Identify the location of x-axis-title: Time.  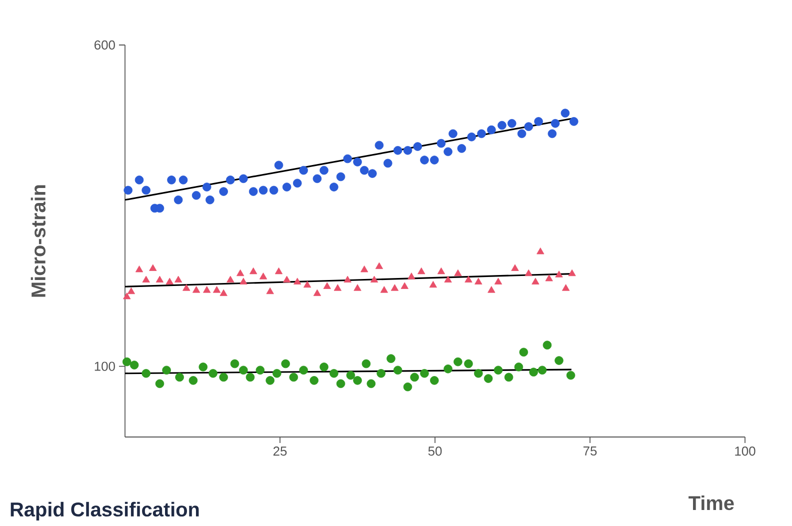
(711, 503).